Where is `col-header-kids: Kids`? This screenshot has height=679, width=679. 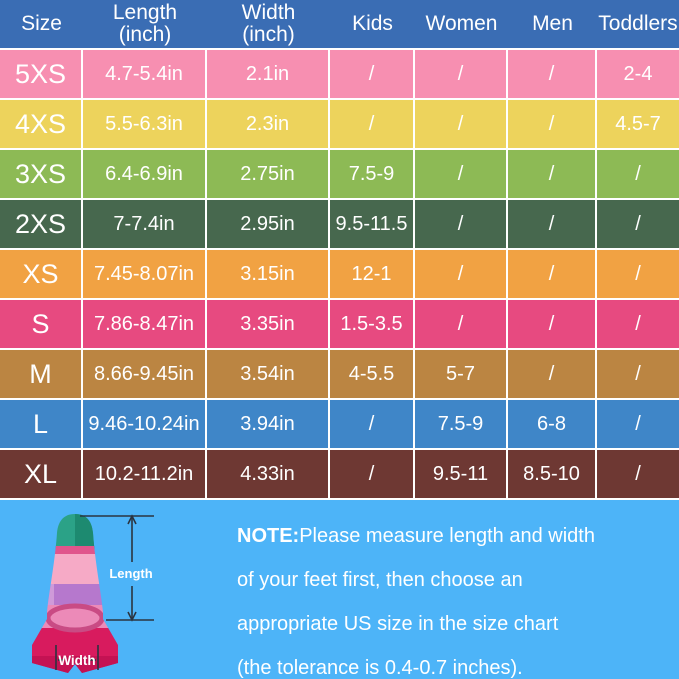
col-header-kids: Kids is located at coordinates (372, 24).